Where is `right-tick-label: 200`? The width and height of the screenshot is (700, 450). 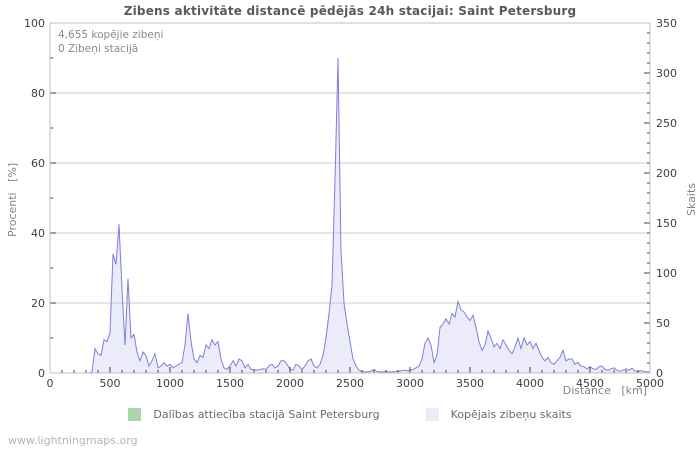 right-tick-label: 200 is located at coordinates (666, 173).